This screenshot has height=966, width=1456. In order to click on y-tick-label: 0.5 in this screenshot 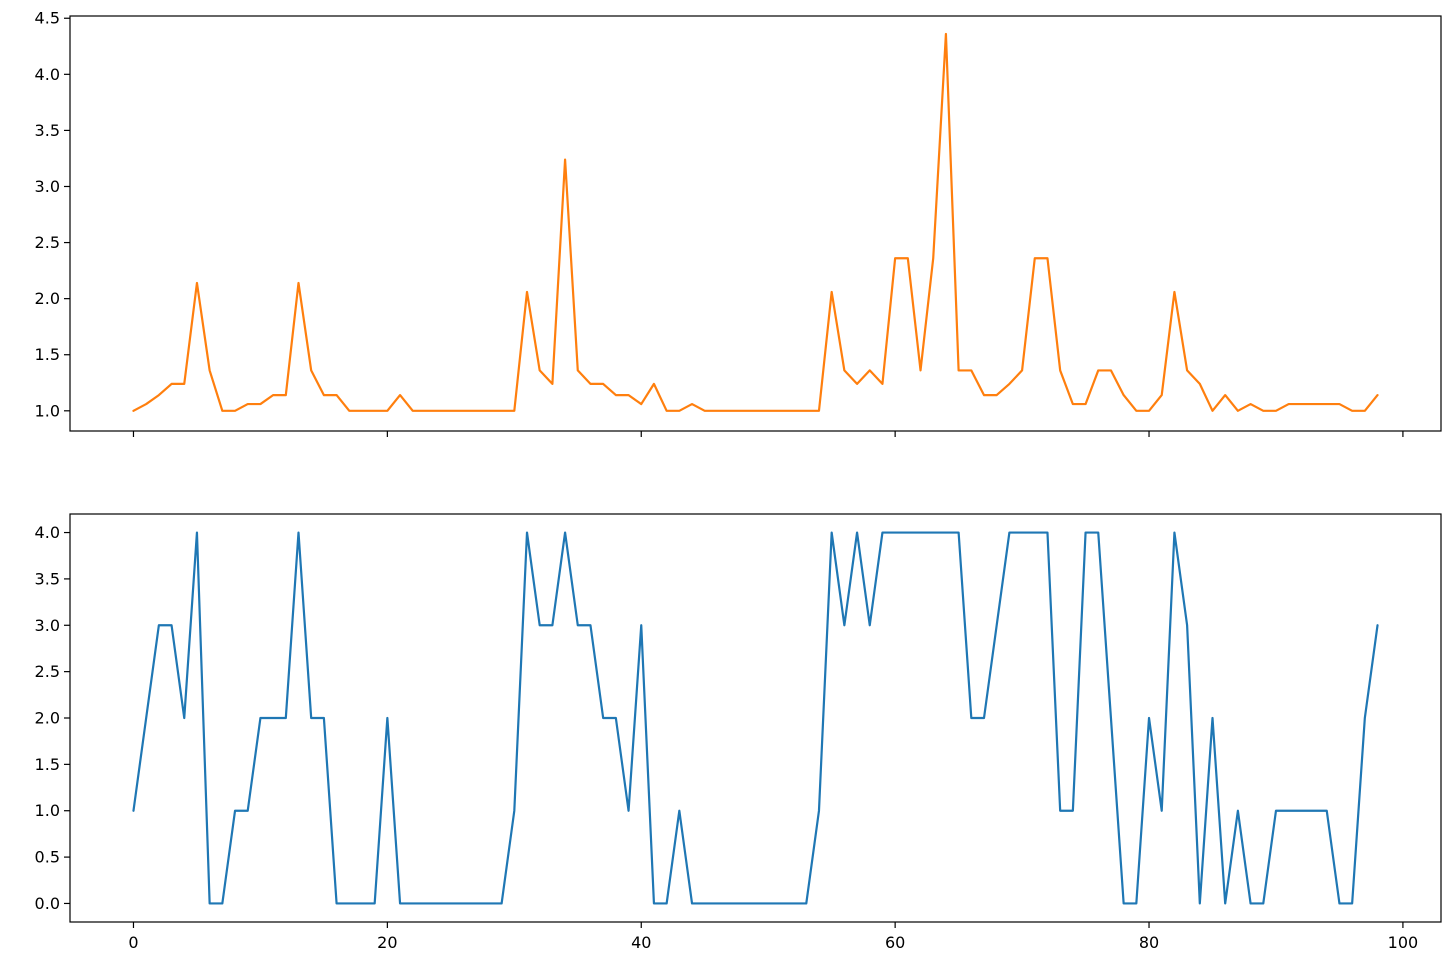, I will do `click(47, 857)`.